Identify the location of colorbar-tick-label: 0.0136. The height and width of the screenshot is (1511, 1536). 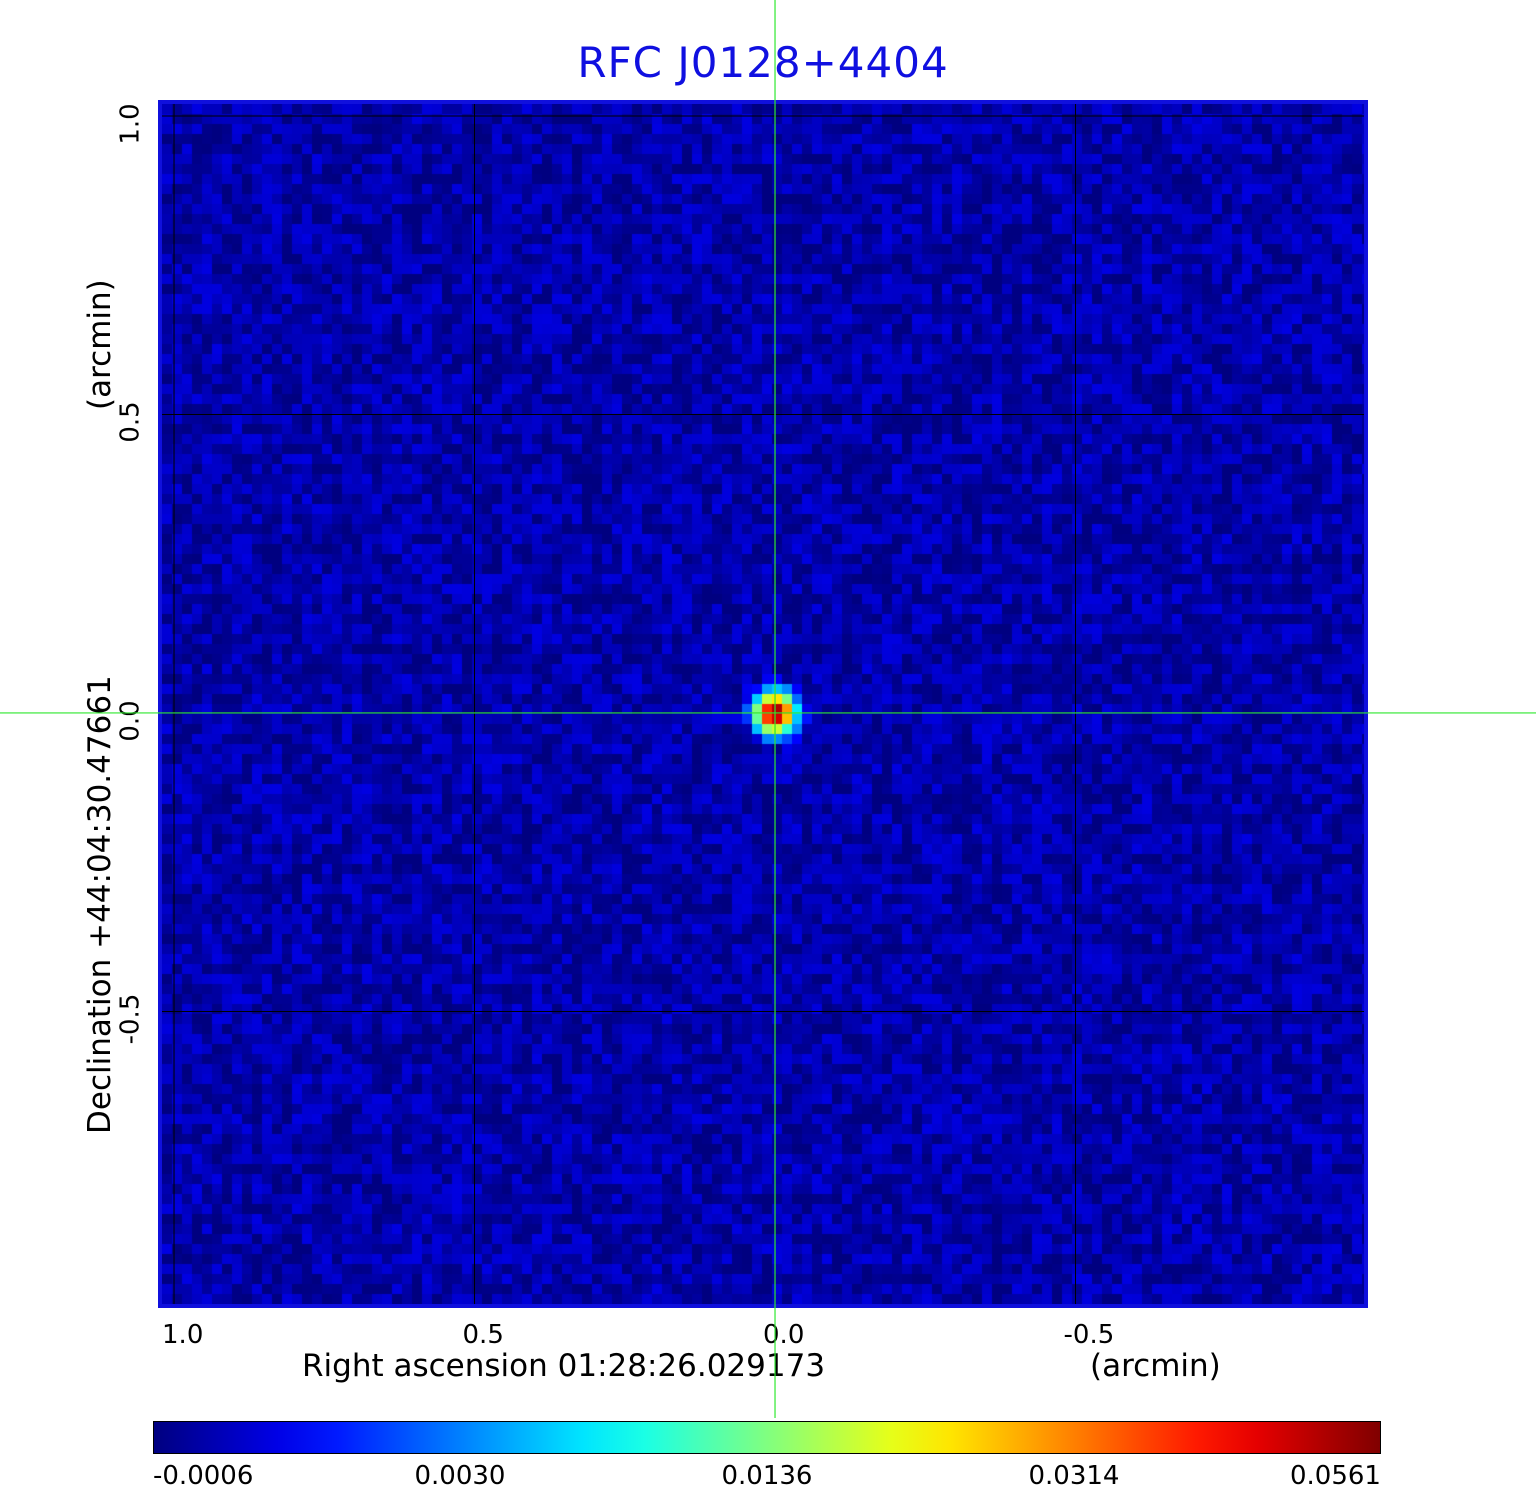
(767, 1476).